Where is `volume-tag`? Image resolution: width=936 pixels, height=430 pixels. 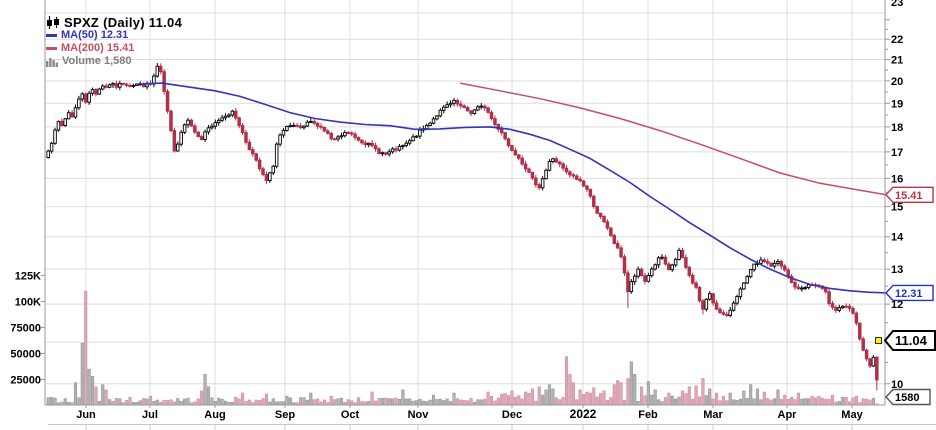 volume-tag is located at coordinates (908, 397).